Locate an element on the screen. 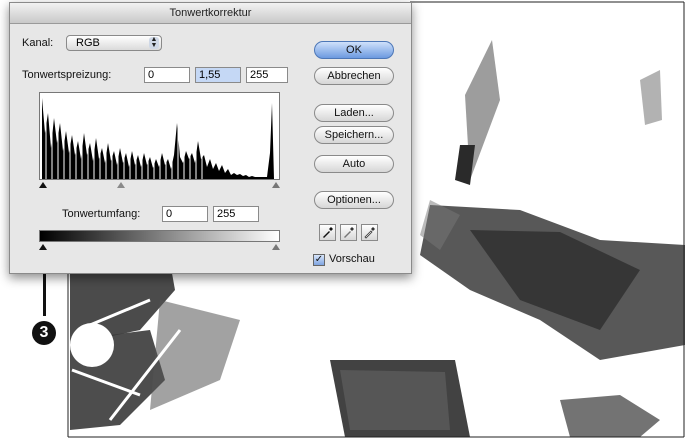 The height and width of the screenshot is (440, 686). cancel-button: Abbrechen is located at coordinates (354, 76).